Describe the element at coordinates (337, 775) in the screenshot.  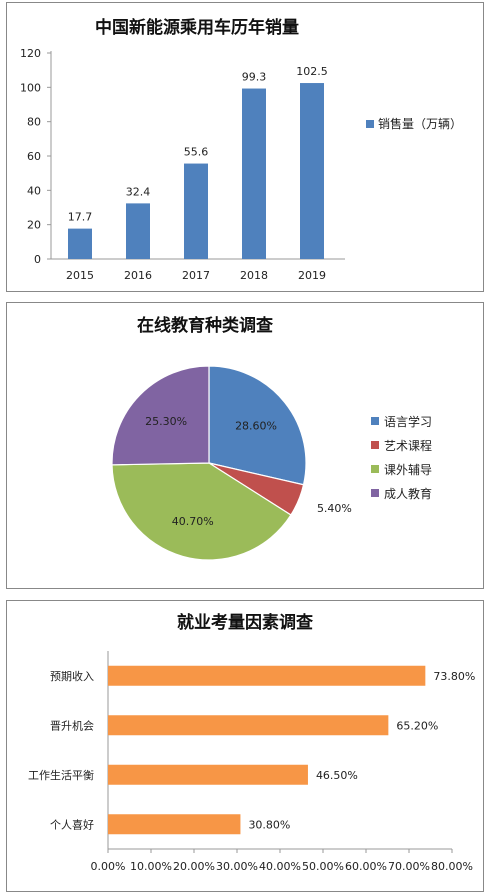
I see `employment-bar-value-label: 46.50%` at that location.